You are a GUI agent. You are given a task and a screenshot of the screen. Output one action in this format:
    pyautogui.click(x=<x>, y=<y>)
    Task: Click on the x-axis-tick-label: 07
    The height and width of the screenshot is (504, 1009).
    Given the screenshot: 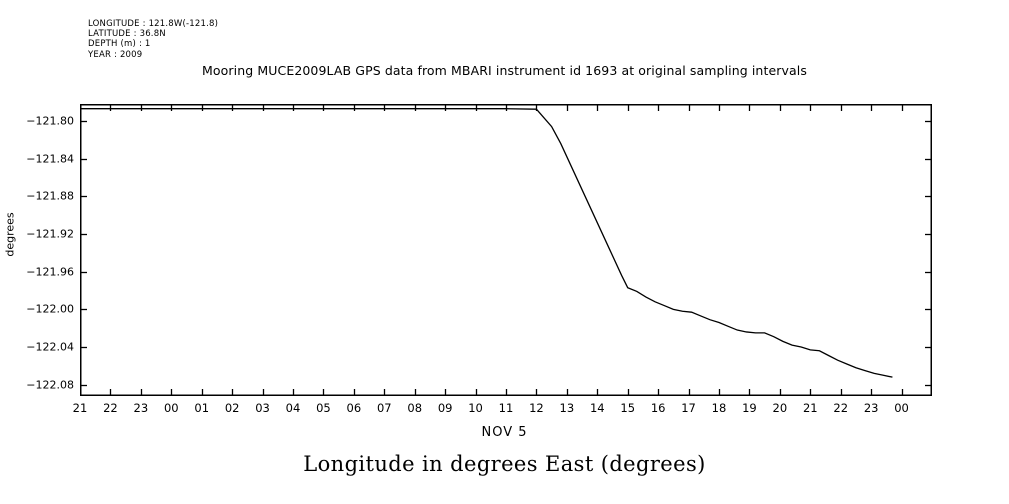 What is the action you would take?
    pyautogui.click(x=384, y=408)
    